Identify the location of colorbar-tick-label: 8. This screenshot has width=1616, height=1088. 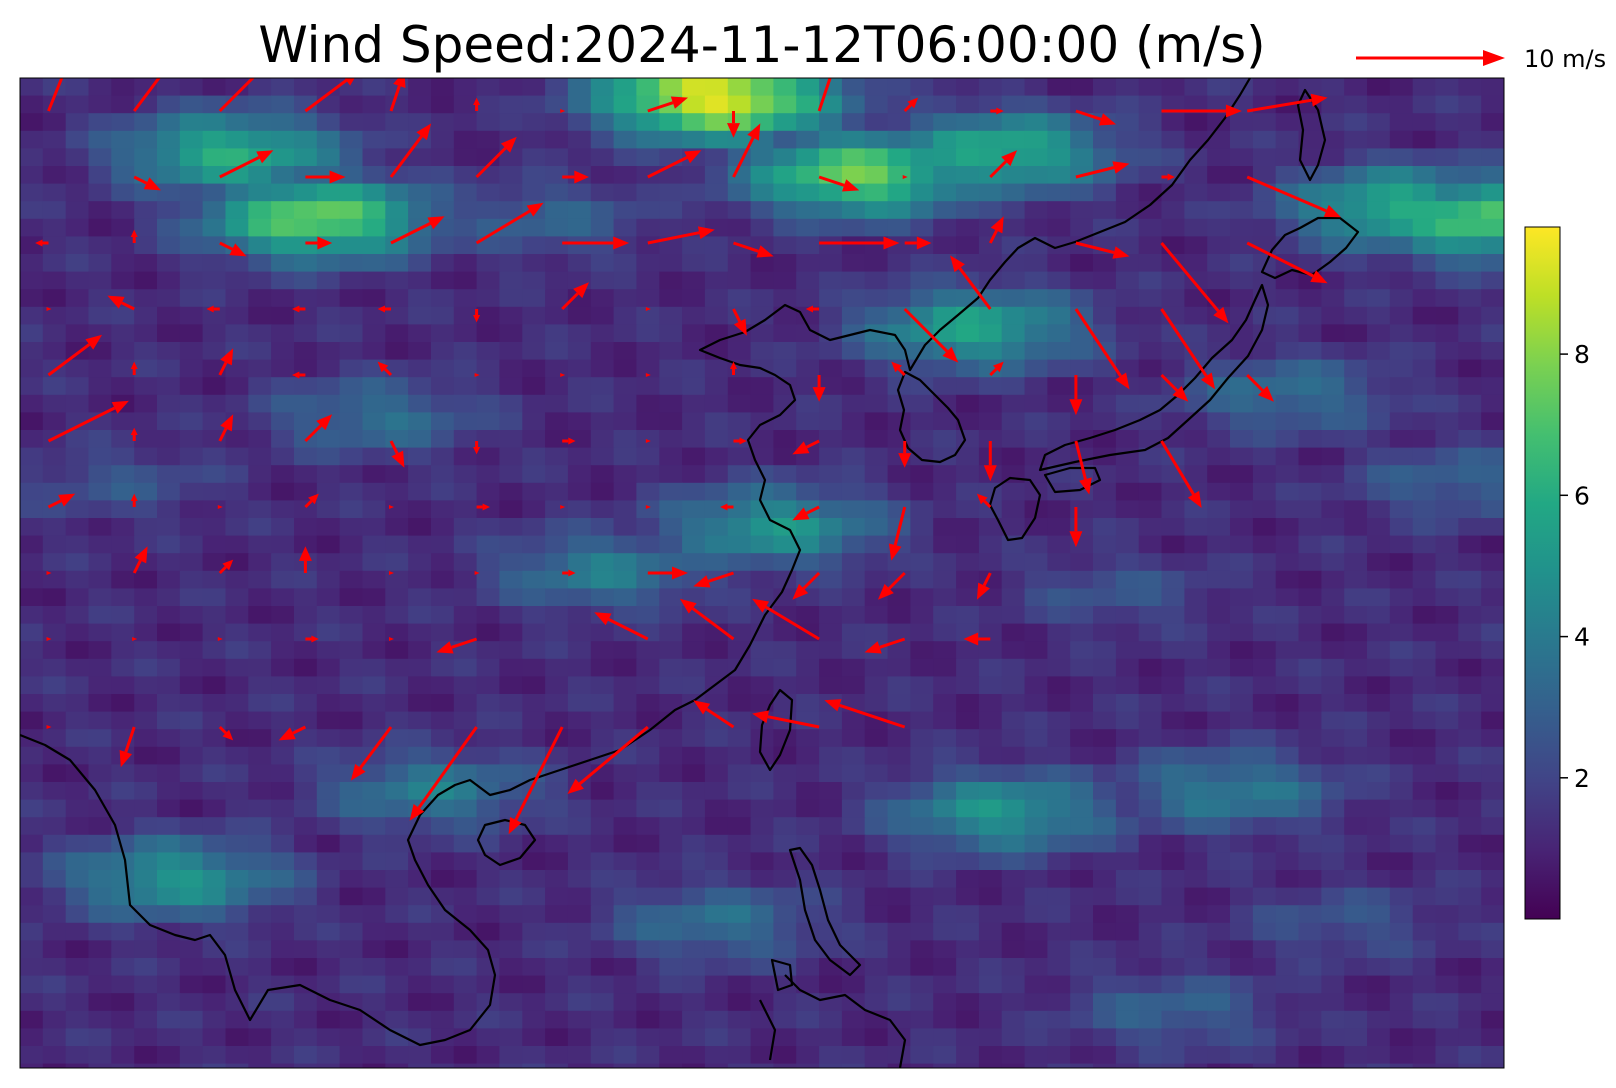
(1582, 354).